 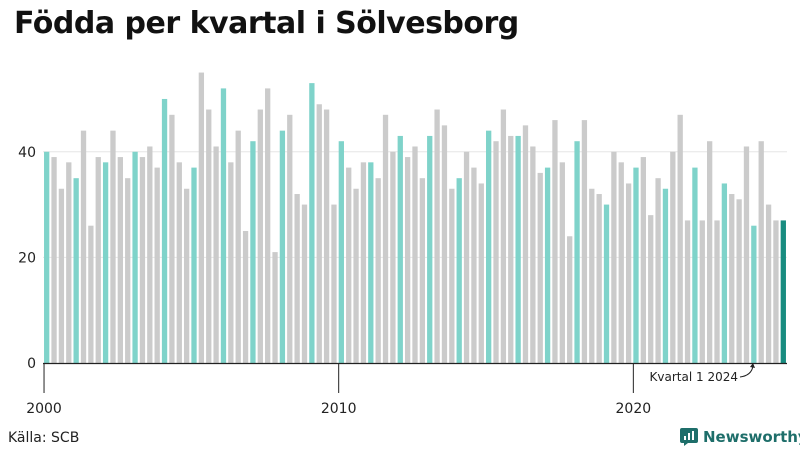 What do you see at coordinates (31, 364) in the screenshot?
I see `y-tick-label: 0` at bounding box center [31, 364].